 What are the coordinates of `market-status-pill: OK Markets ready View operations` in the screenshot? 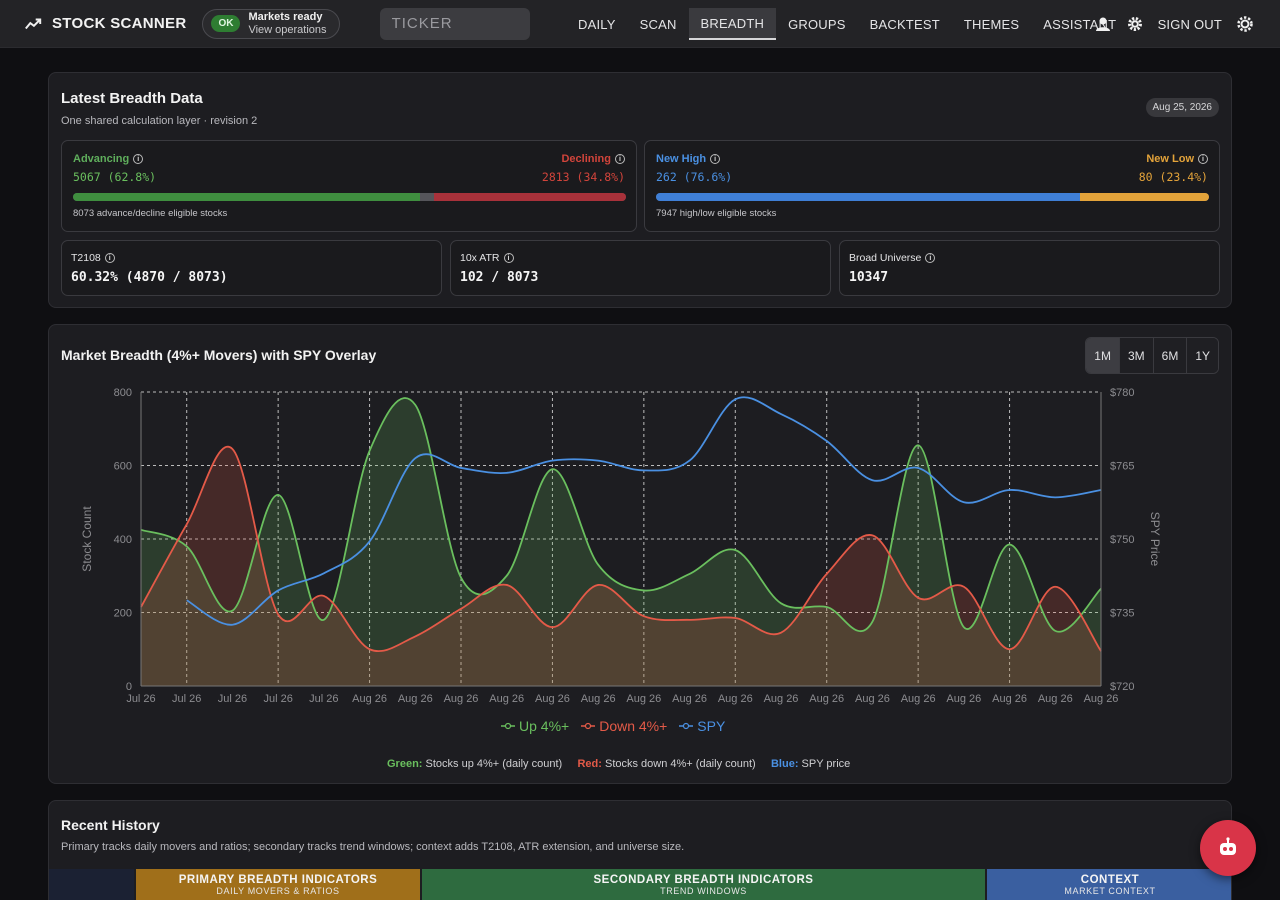 It's located at (271, 23).